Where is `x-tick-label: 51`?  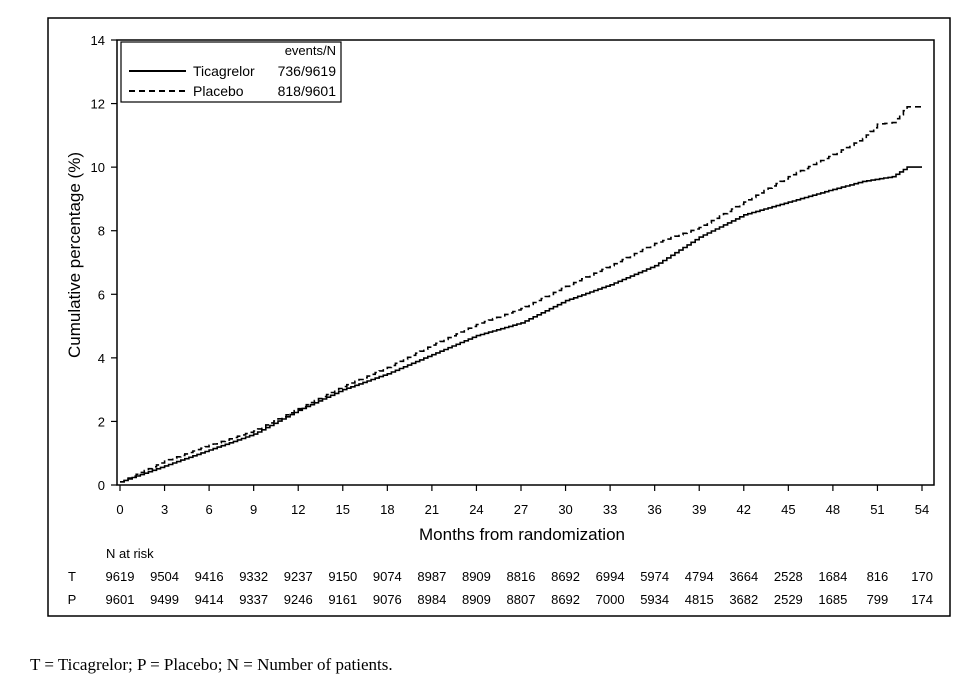 x-tick-label: 51 is located at coordinates (877, 509).